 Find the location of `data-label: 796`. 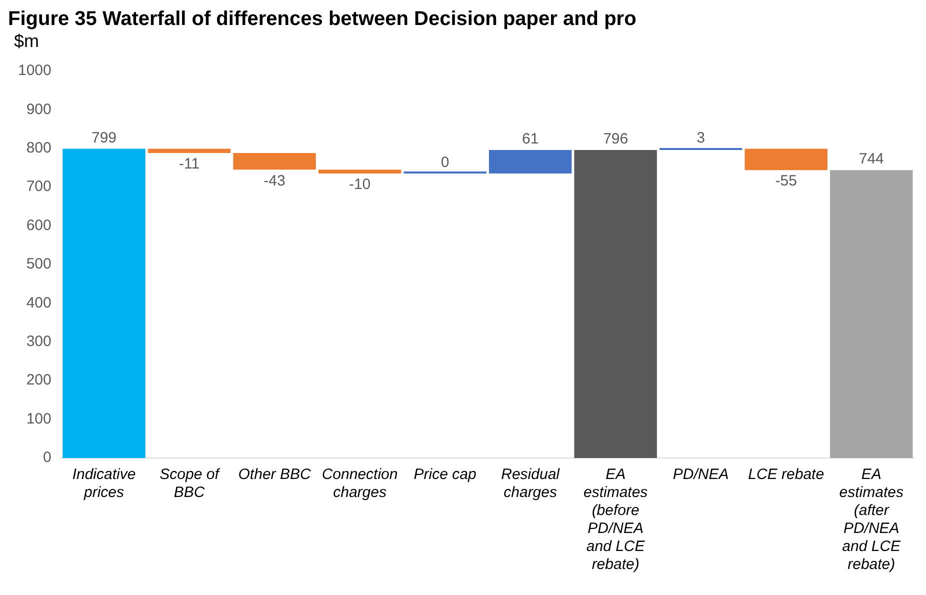

data-label: 796 is located at coordinates (615, 139).